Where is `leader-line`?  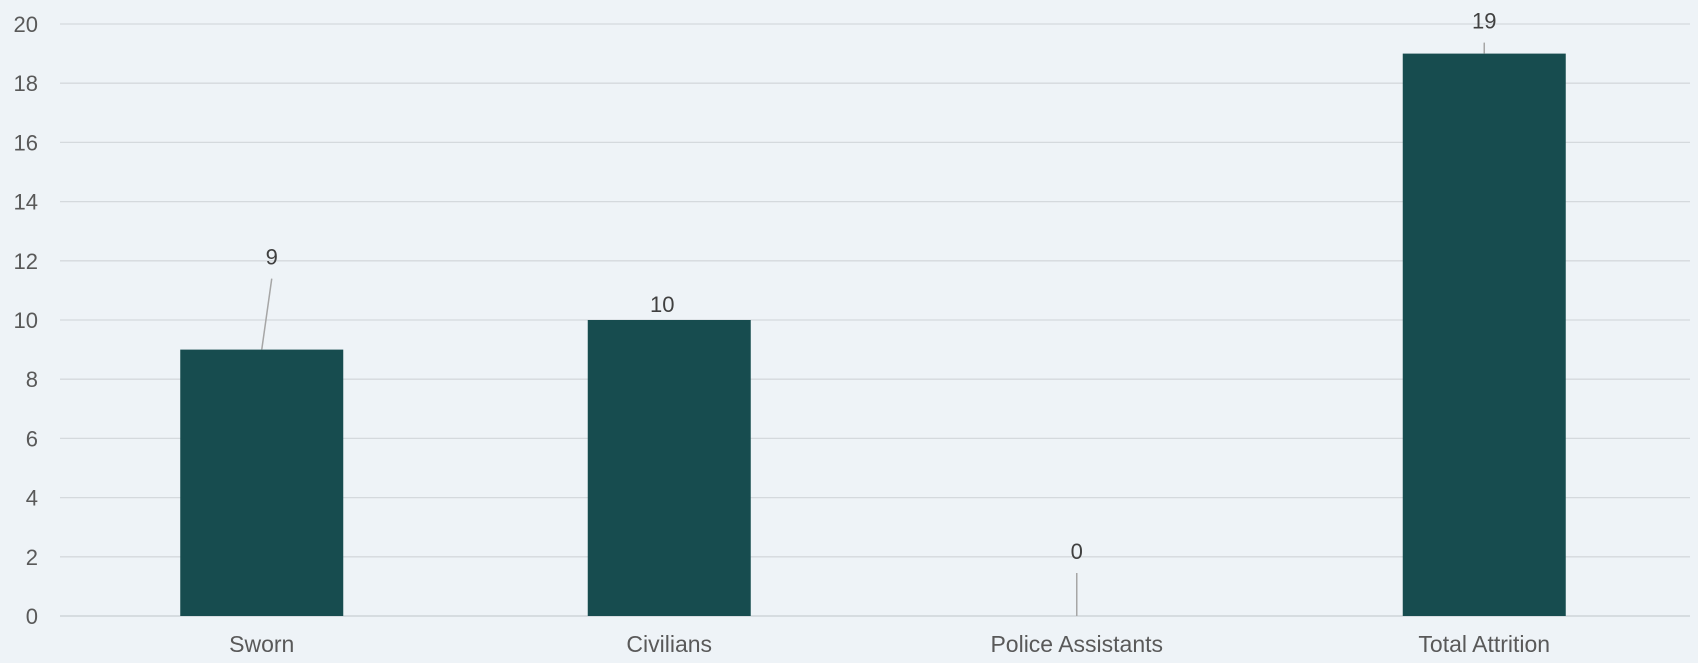 leader-line is located at coordinates (267, 314).